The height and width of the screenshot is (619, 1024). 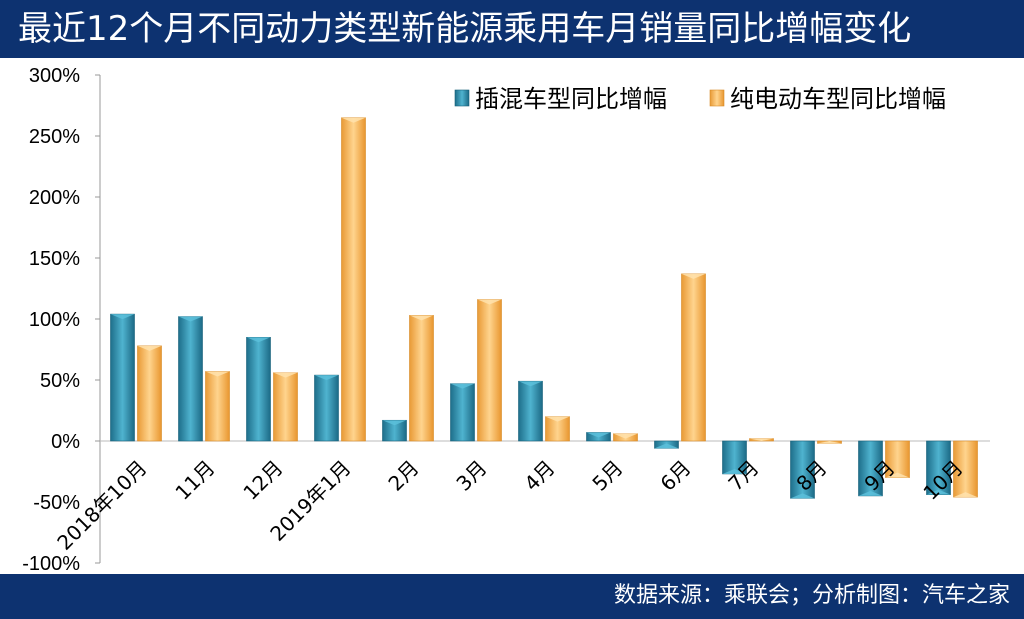 I want to click on y-tick-label: -100%, so click(x=51, y=563).